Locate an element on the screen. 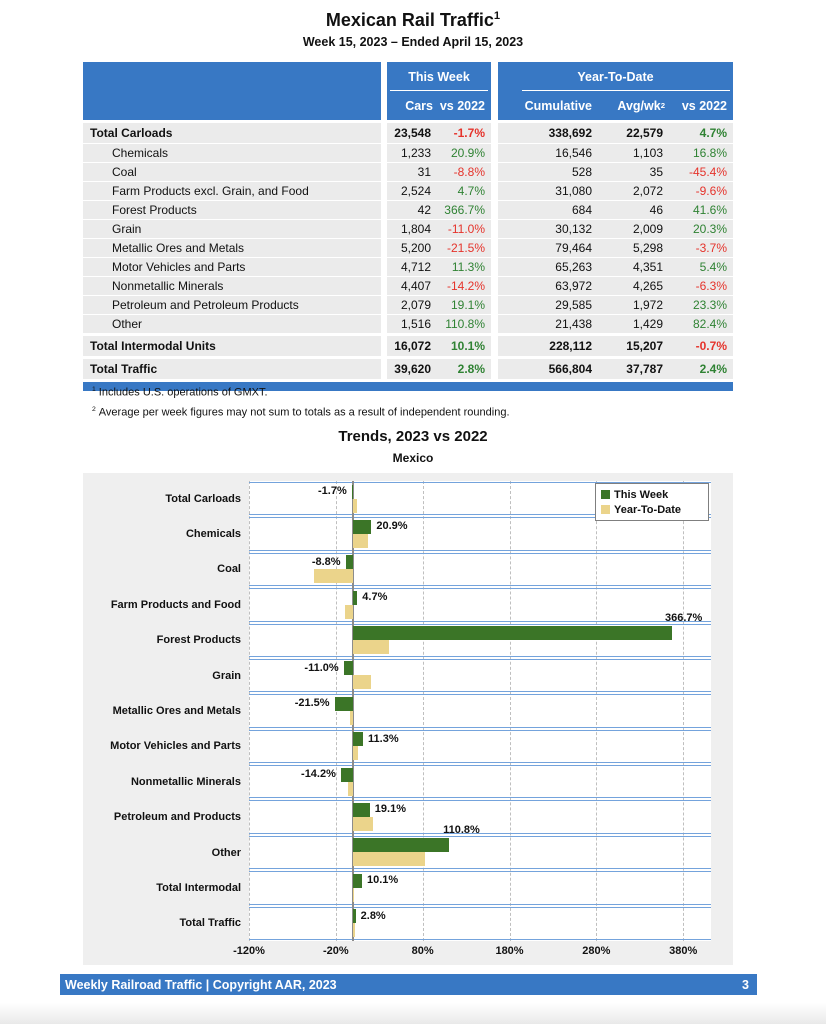 The width and height of the screenshot is (826, 1024). footnote-1: 1 Includes U.S. operations of GMXT. is located at coordinates (180, 392).